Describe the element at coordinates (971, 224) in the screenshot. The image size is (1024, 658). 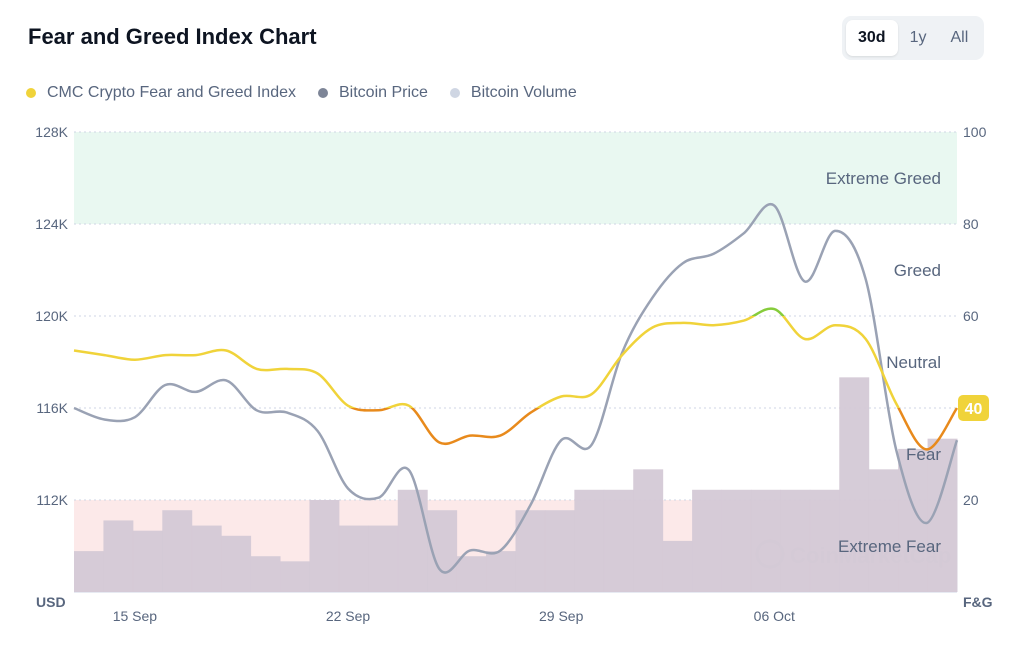
I see `y-right-tick-label: 80` at that location.